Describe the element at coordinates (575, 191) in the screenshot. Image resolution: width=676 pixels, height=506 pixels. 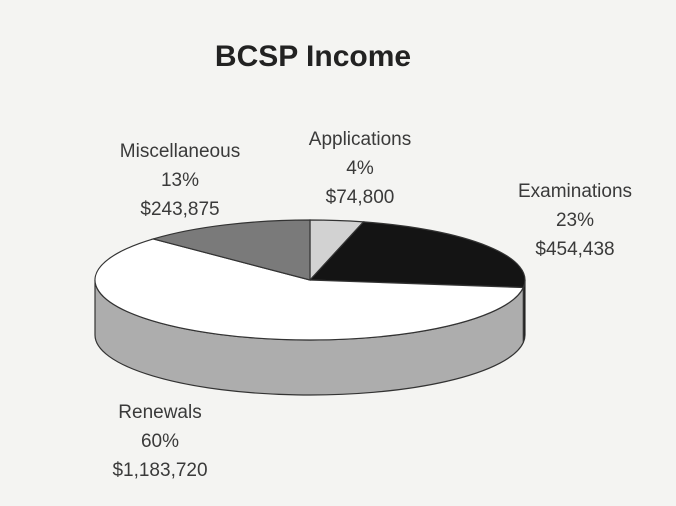
I see `slice-label: Examinations` at that location.